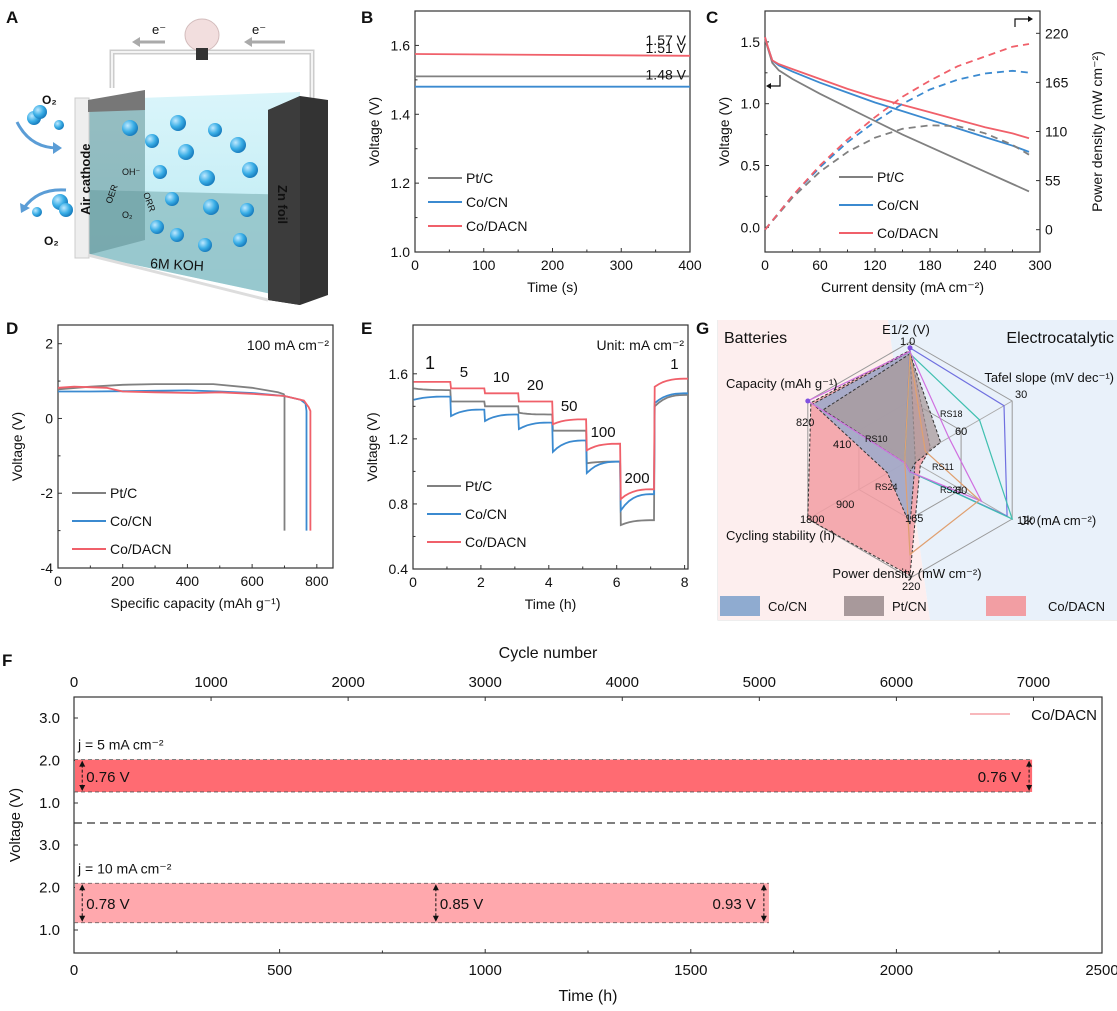 This screenshot has height=1011, width=1117. What do you see at coordinates (774, 81) in the screenshot?
I see `left-axis-arrow-icon` at bounding box center [774, 81].